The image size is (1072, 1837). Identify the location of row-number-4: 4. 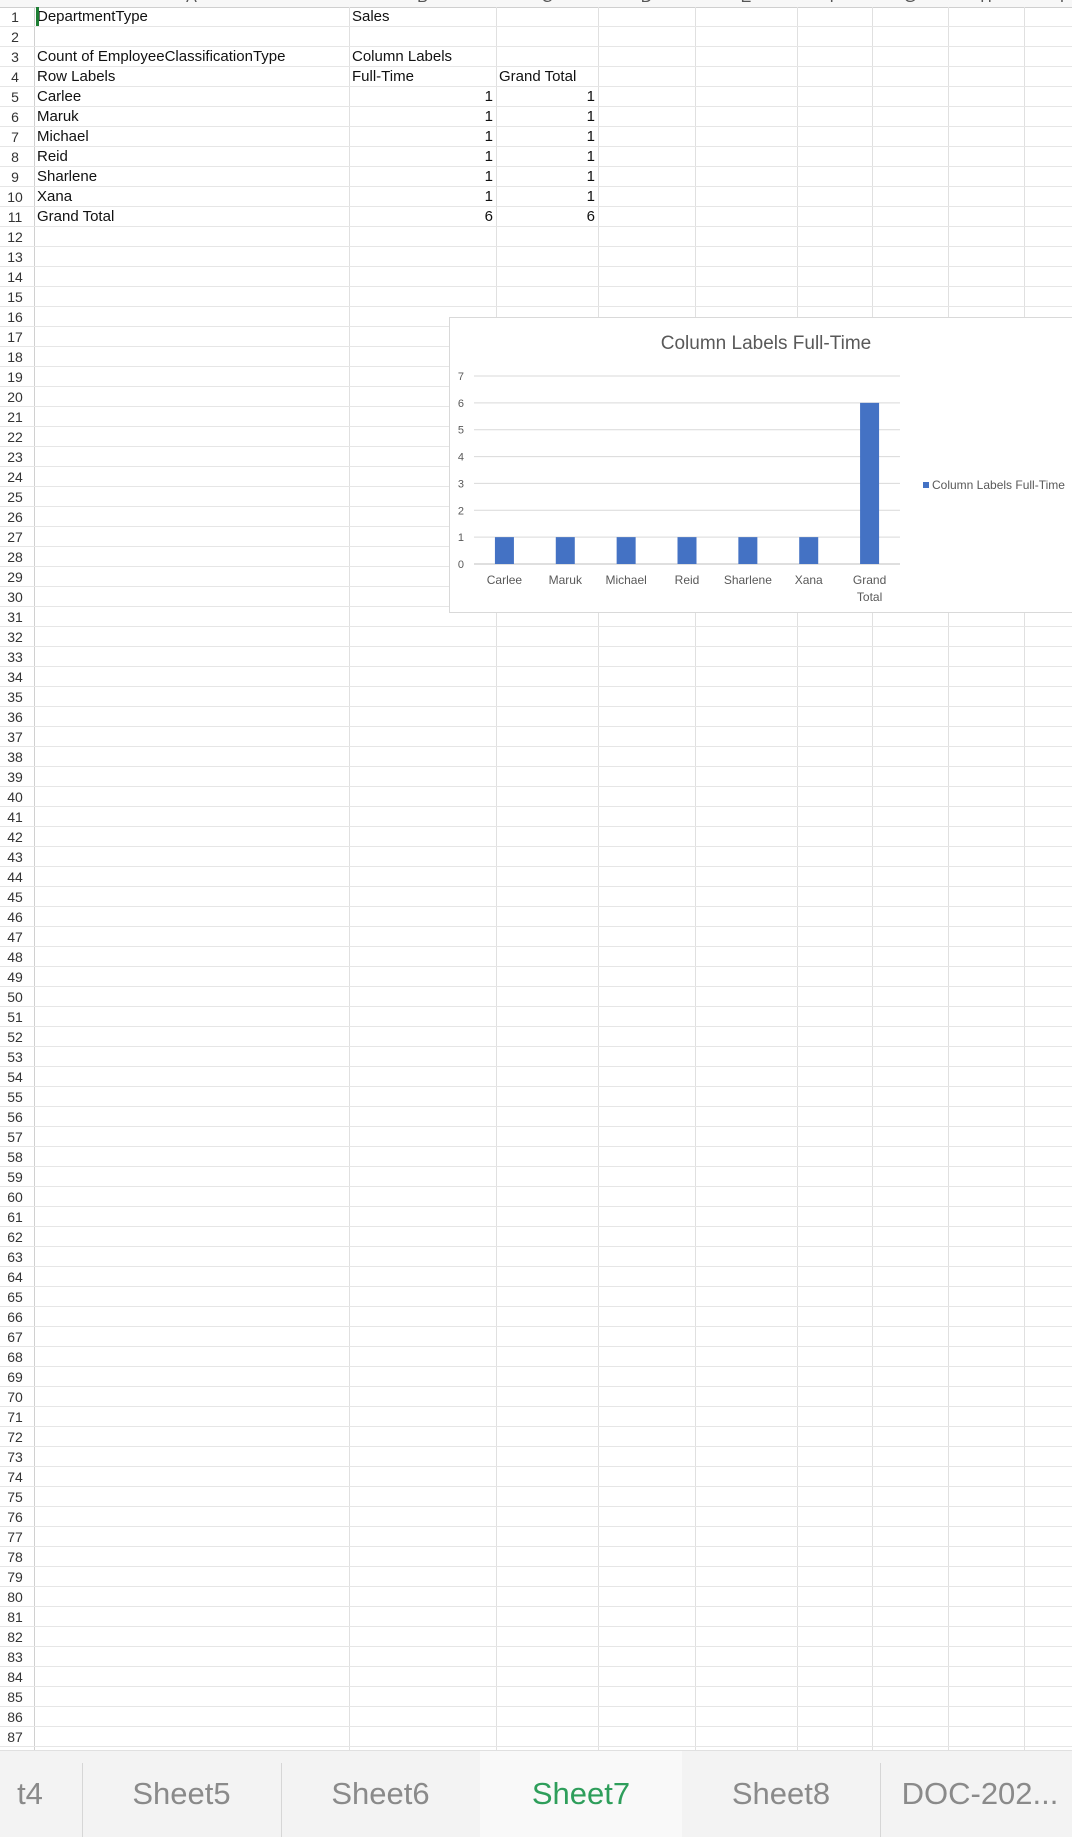
(15, 77).